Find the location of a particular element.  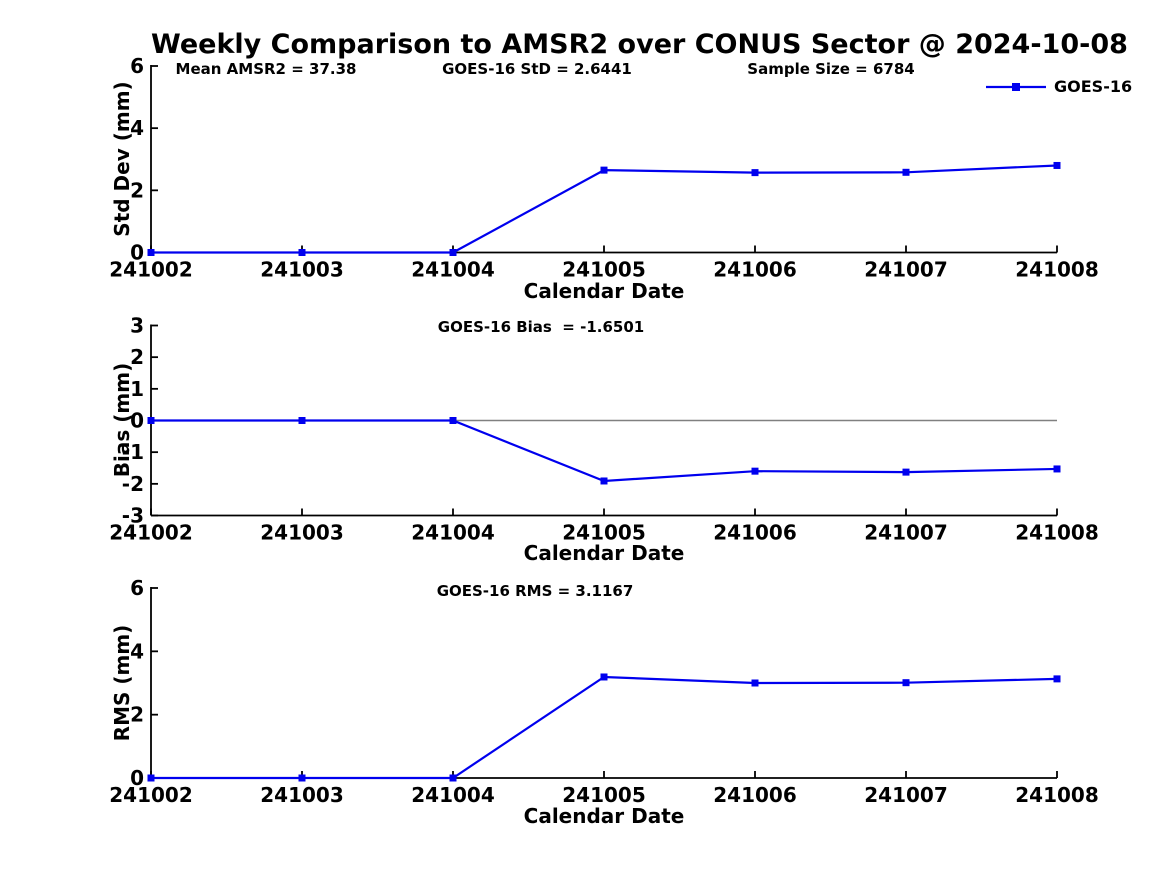

legend: GOES-16 is located at coordinates (1058, 87).